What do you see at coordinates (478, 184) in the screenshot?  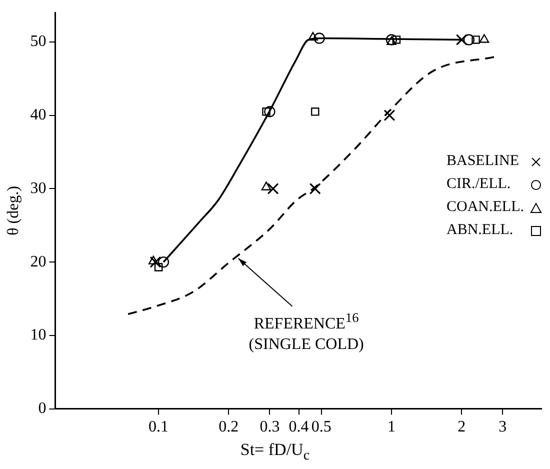 I see `legend-label: CIR./ELL.` at bounding box center [478, 184].